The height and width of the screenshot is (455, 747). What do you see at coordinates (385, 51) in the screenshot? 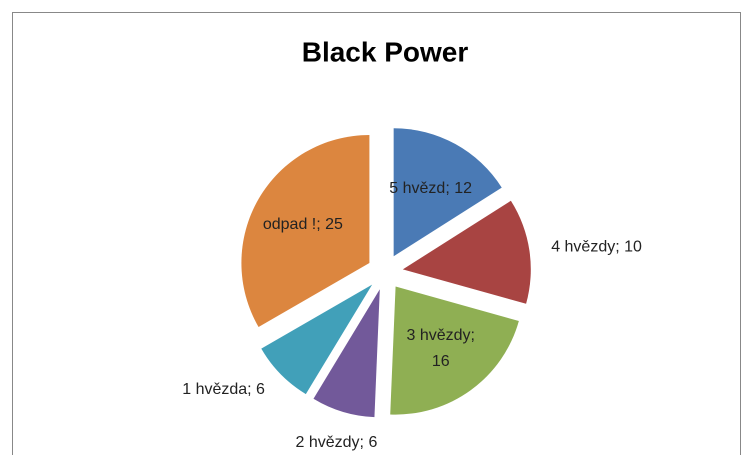
I see `chart-title: Black Power` at bounding box center [385, 51].